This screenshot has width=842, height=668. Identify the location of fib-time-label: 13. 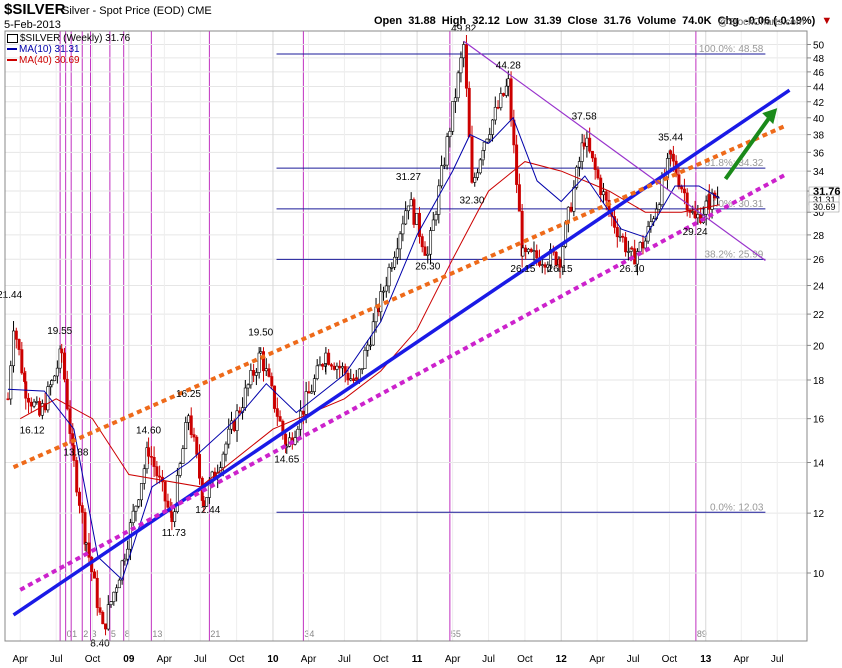
(157, 634).